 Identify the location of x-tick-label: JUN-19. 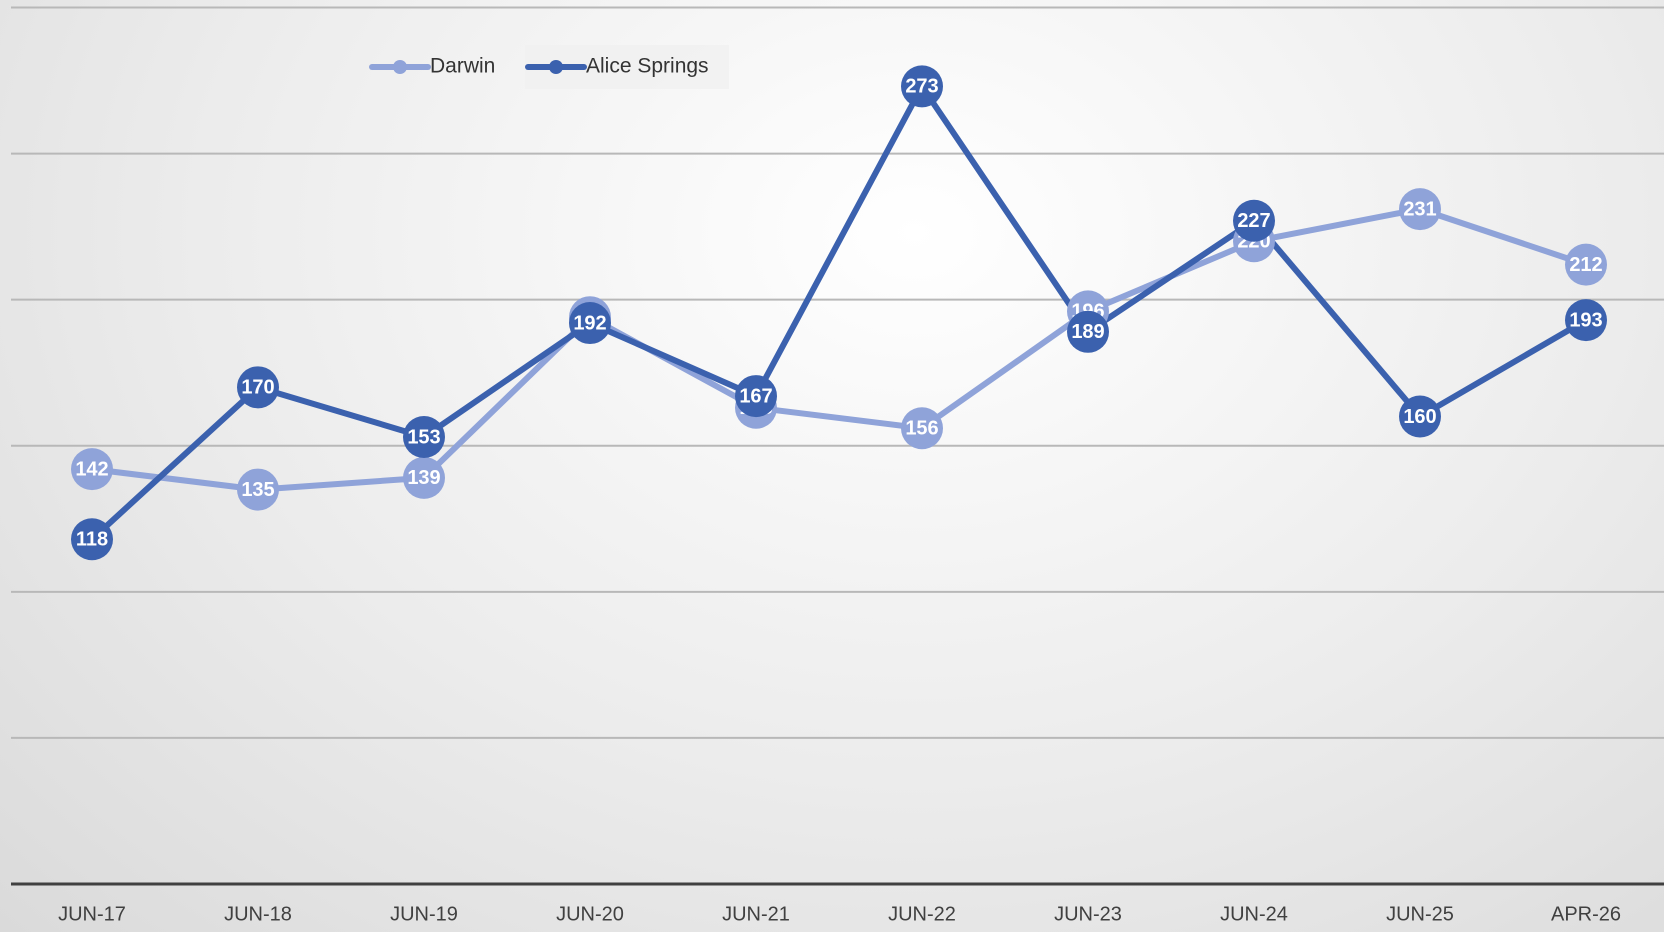
(424, 914).